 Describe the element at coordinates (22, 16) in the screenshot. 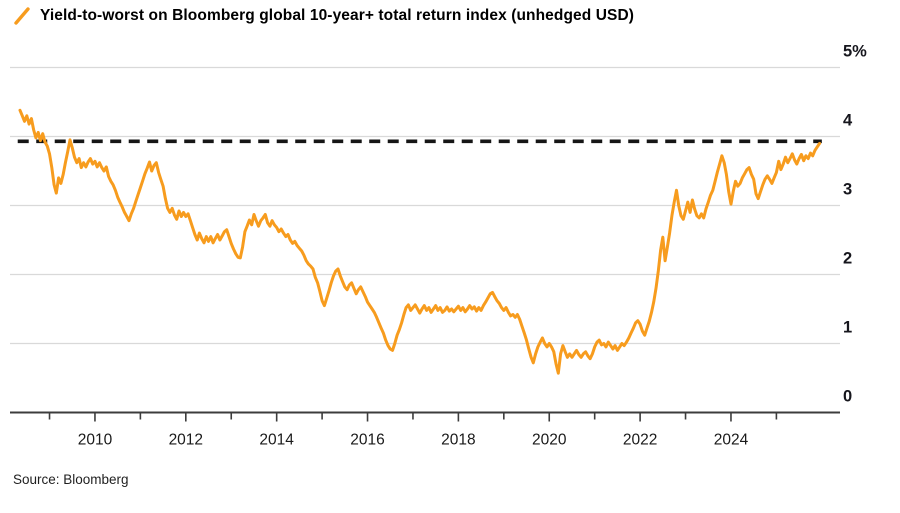

I see `orange-slash-icon` at that location.